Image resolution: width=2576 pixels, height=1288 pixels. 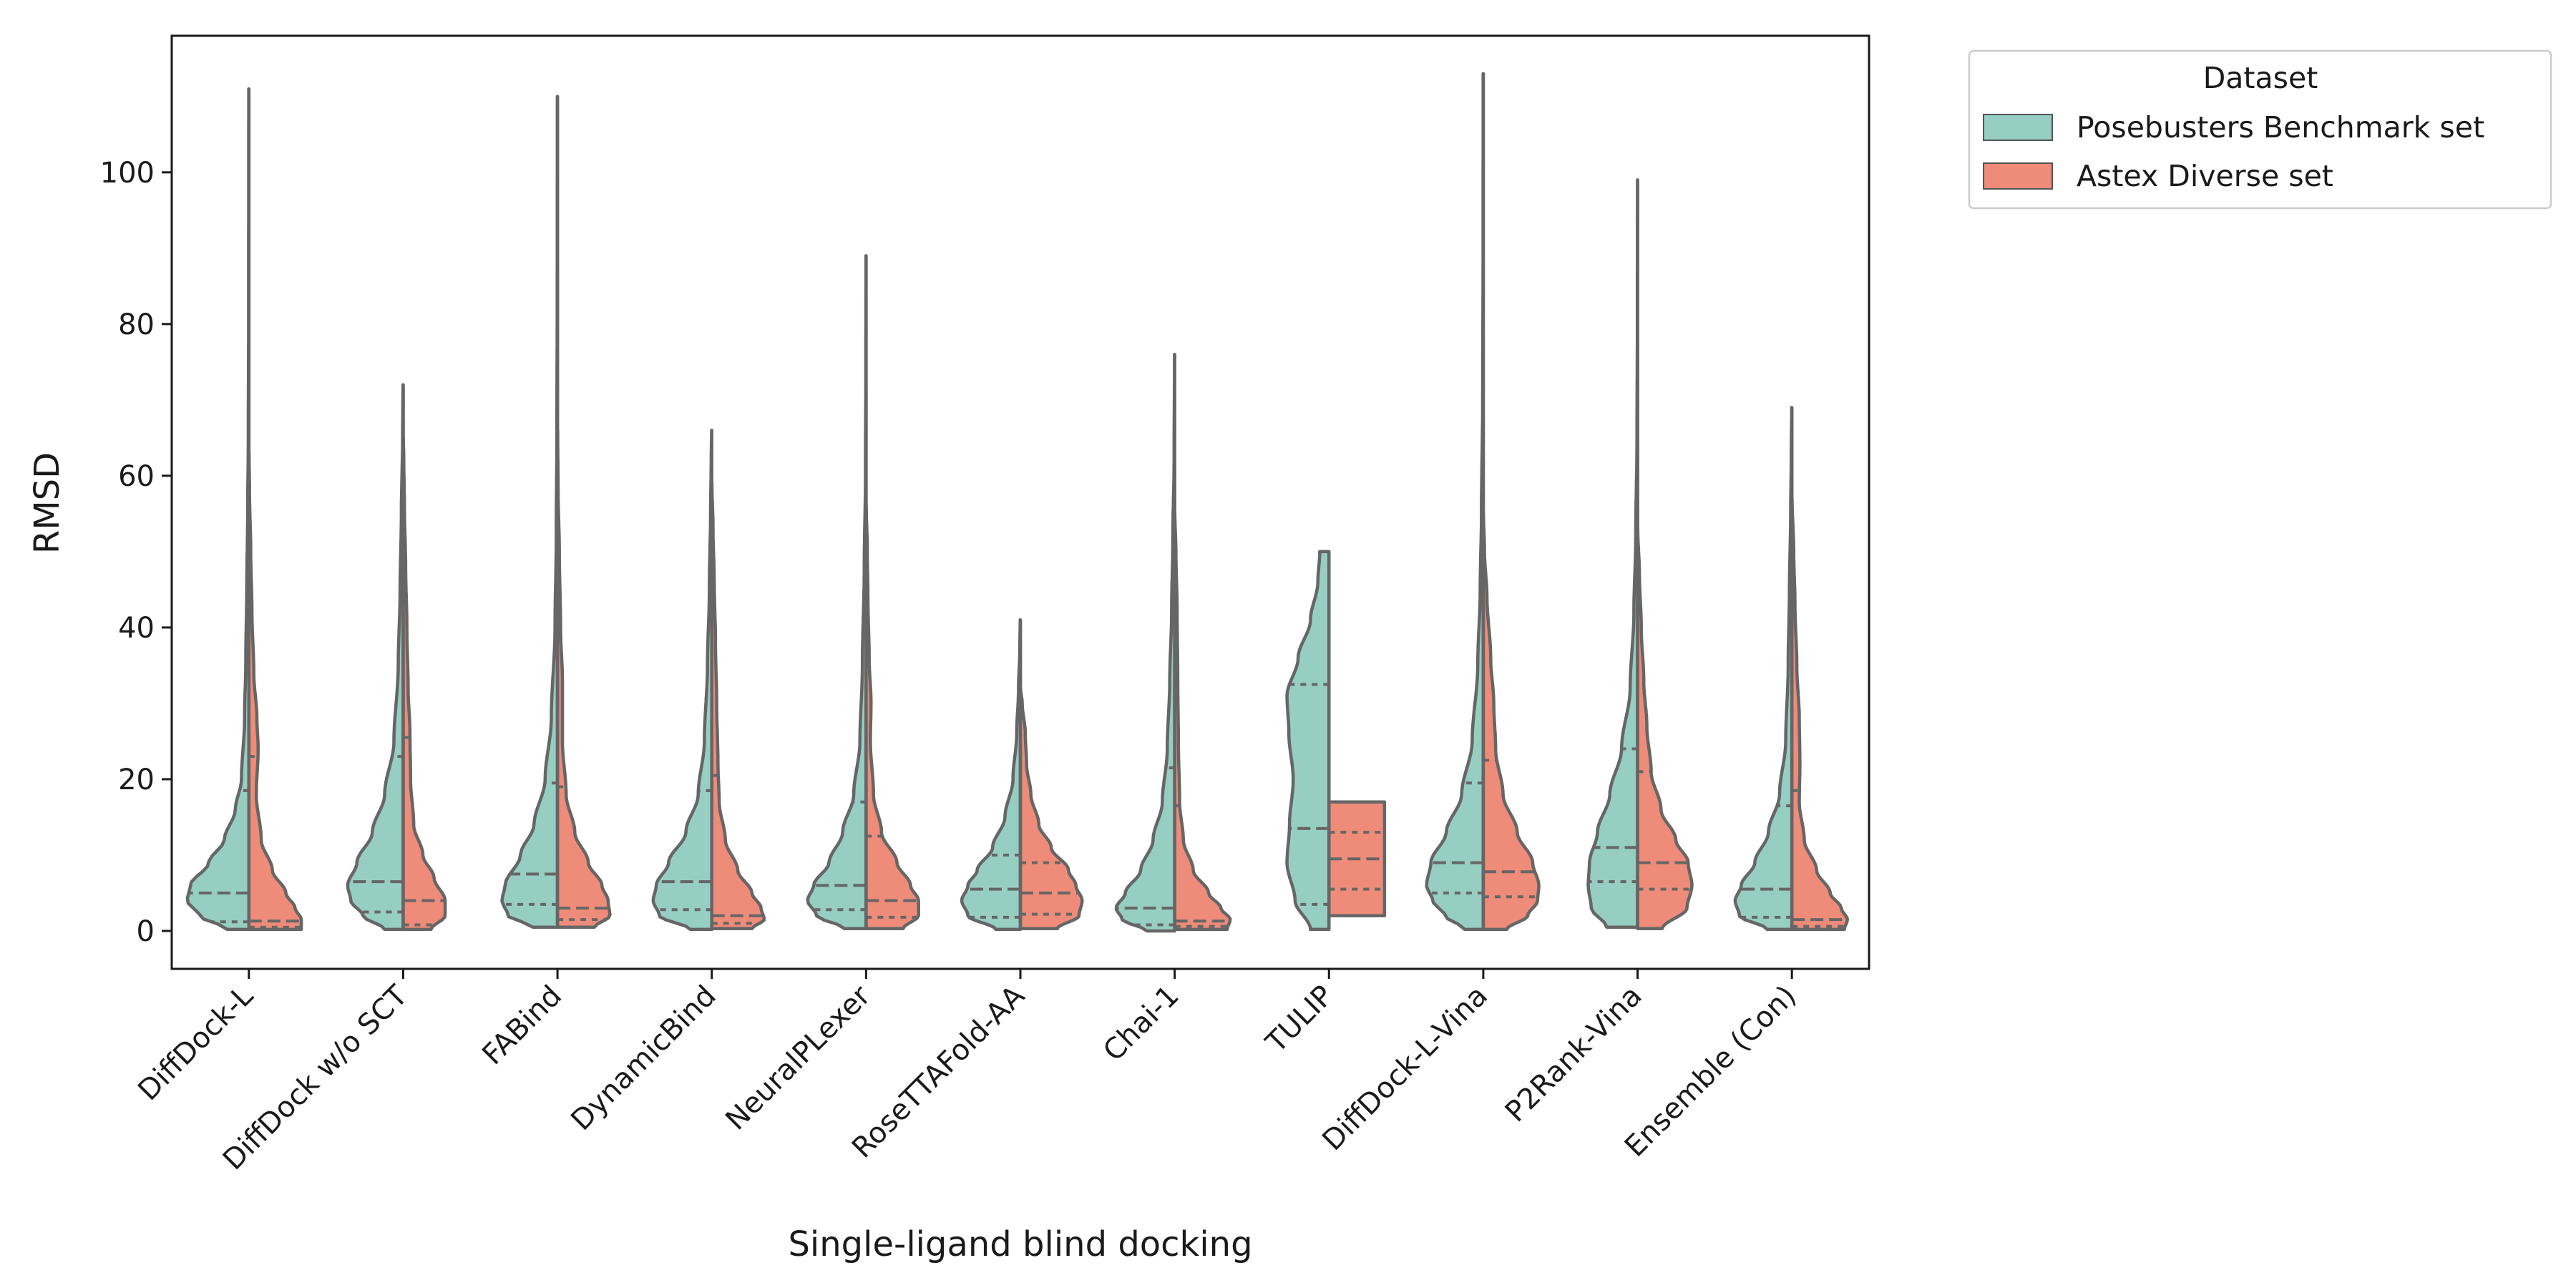 What do you see at coordinates (1819, 714) in the screenshot?
I see `violin-astex-ensemble-con` at bounding box center [1819, 714].